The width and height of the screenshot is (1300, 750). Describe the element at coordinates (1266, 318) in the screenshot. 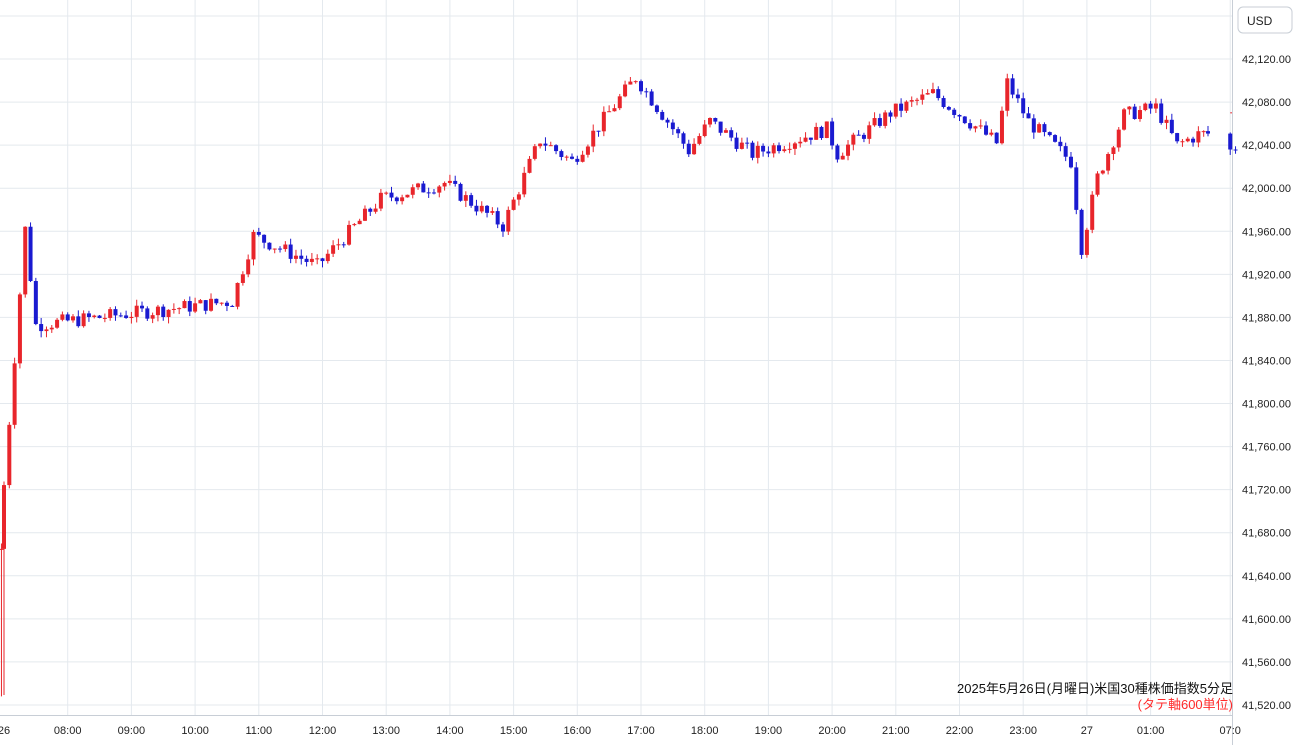

I see `price-tick-label: 41,880.00` at that location.